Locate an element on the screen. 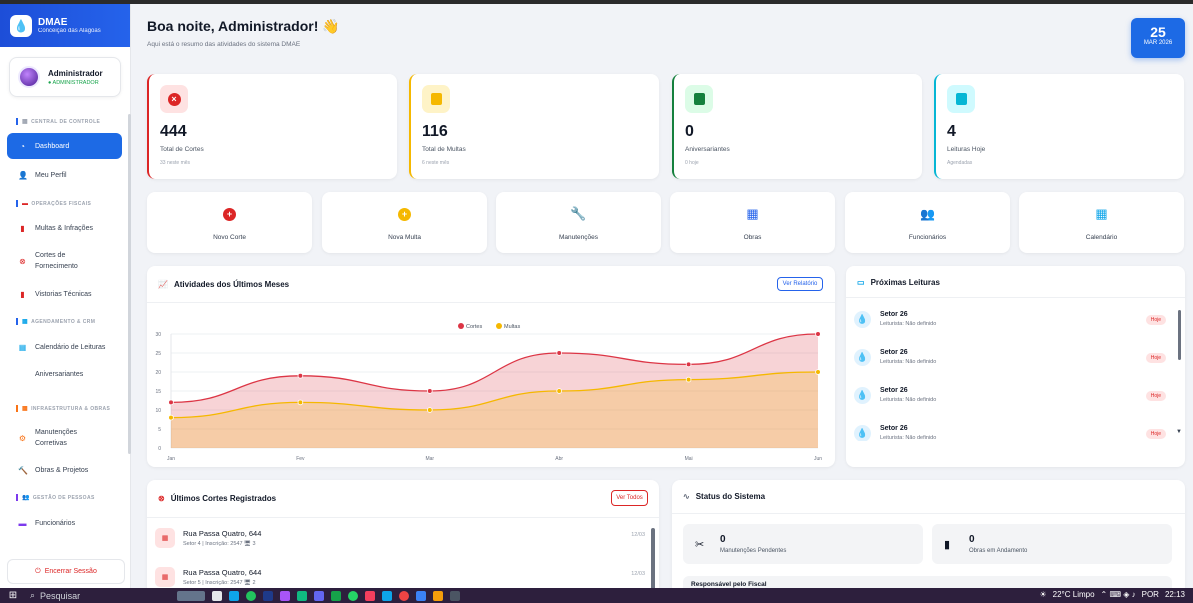 Image resolution: width=1193 pixels, height=603 pixels. stat-label: Total de Multas is located at coordinates (444, 149).